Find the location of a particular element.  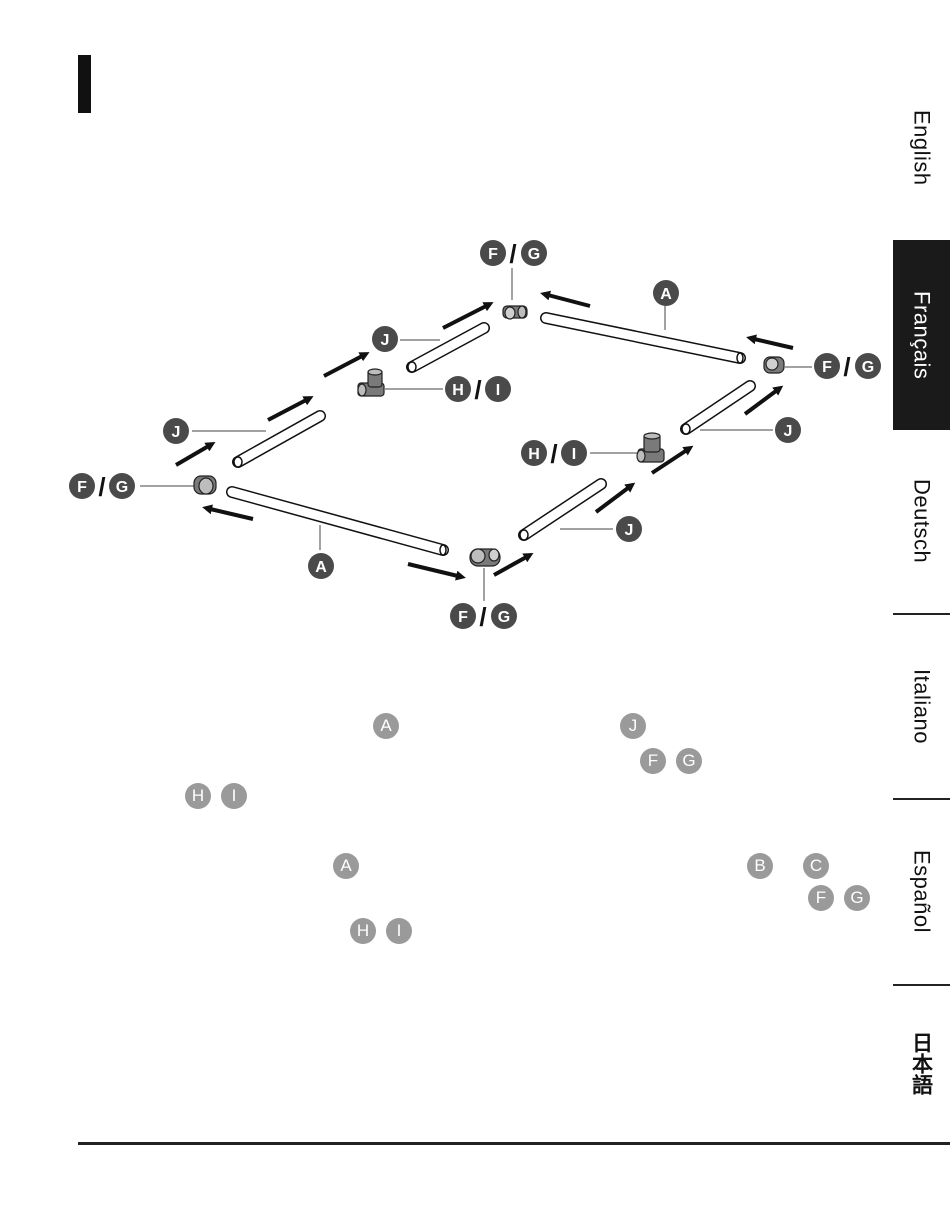

callout-a-bottom: A is located at coordinates (321, 566).